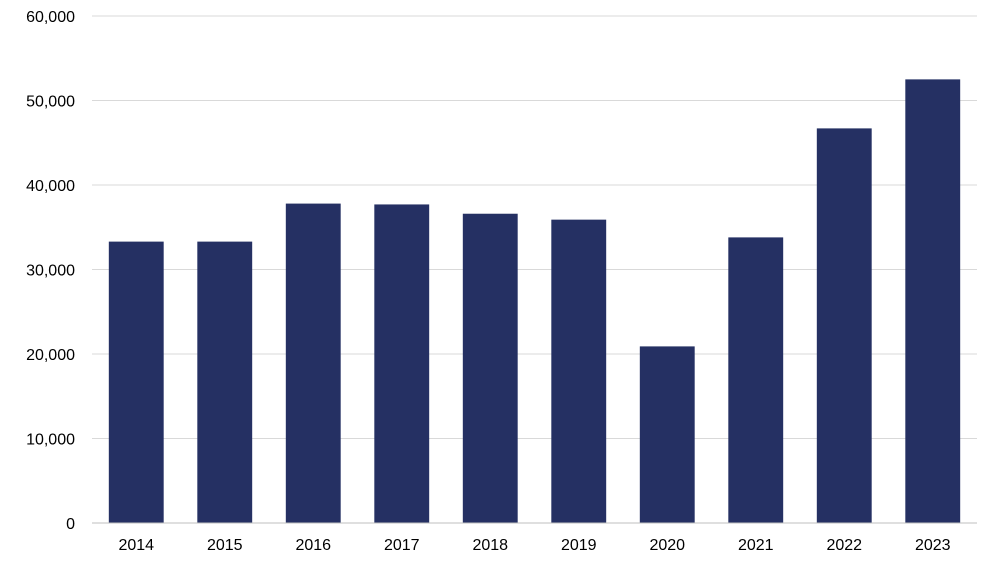 The image size is (993, 562). Describe the element at coordinates (50, 355) in the screenshot. I see `y-tick-label: 20,000` at that location.